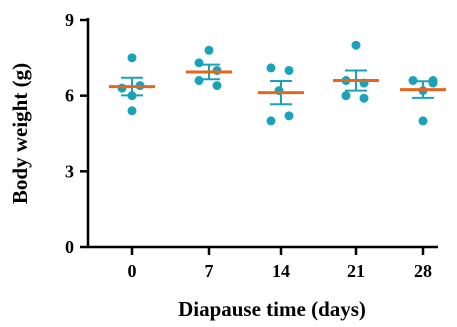 This screenshot has width=457, height=327. What do you see at coordinates (272, 309) in the screenshot?
I see `x-axis-title: Diapause time (days)` at bounding box center [272, 309].